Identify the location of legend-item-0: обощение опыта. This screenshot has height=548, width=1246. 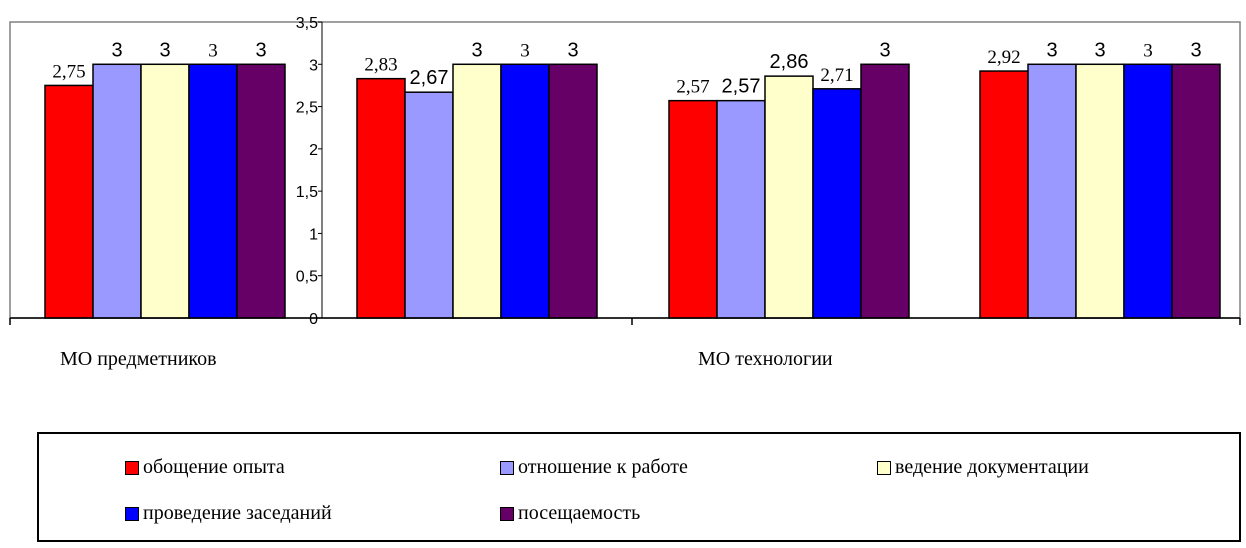
(205, 467).